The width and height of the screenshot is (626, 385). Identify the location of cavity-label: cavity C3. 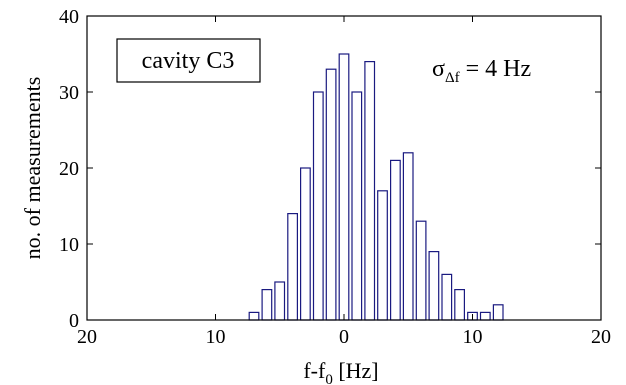
(188, 61).